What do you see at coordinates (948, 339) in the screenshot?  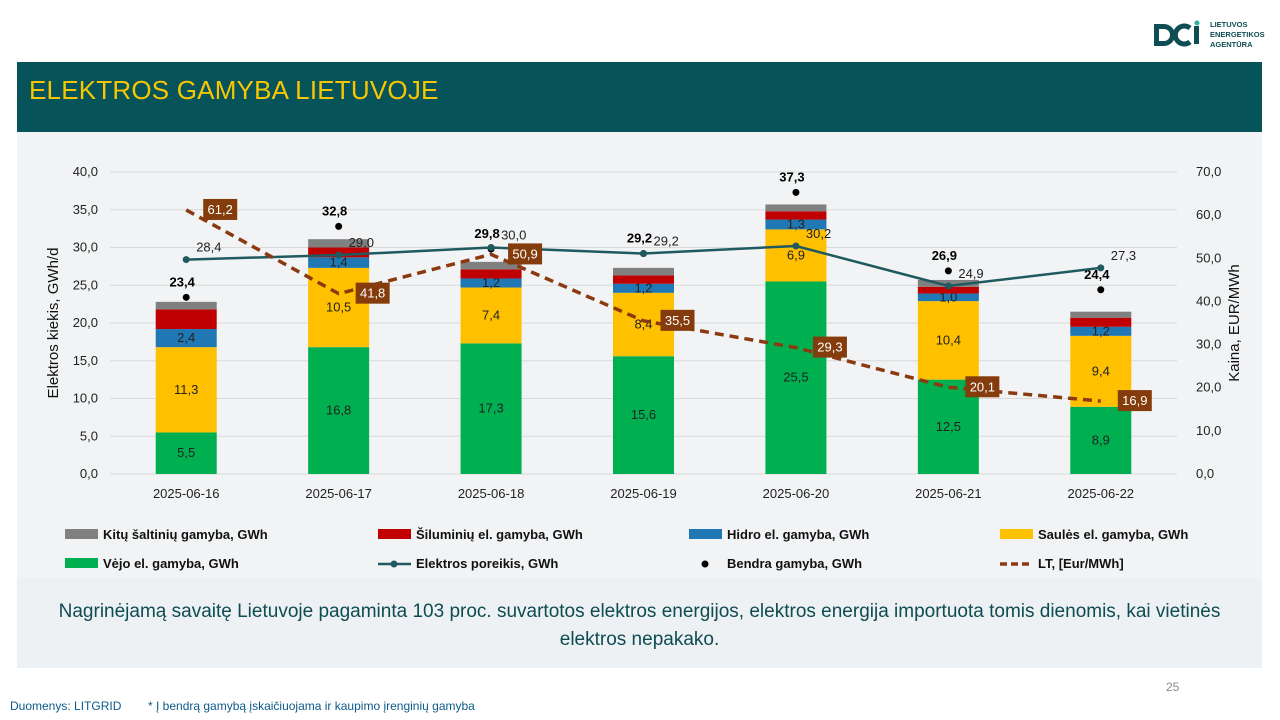 I see `bar-value-label: 10,4` at bounding box center [948, 339].